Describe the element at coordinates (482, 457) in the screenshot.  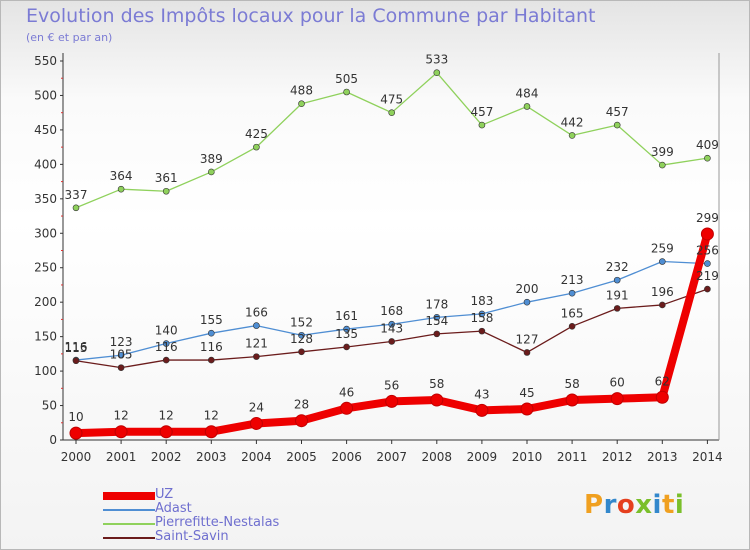
I see `x-tick-label: 2009` at that location.